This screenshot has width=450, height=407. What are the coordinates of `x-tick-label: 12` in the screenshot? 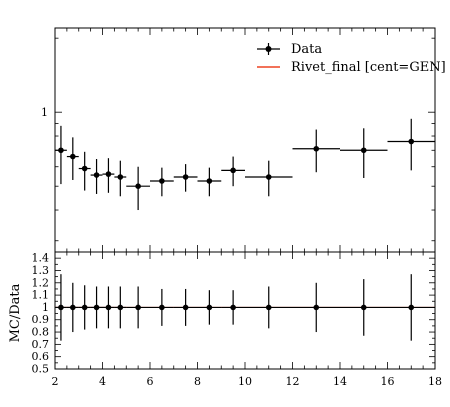 It's located at (293, 381).